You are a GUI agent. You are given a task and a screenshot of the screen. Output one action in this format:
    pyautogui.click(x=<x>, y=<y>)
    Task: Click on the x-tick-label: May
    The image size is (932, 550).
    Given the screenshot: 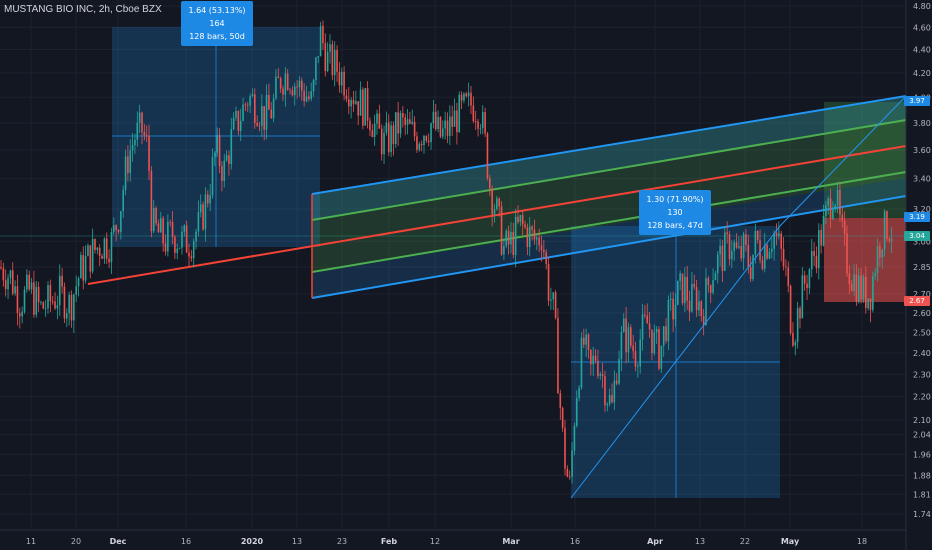 What is the action you would take?
    pyautogui.click(x=790, y=541)
    